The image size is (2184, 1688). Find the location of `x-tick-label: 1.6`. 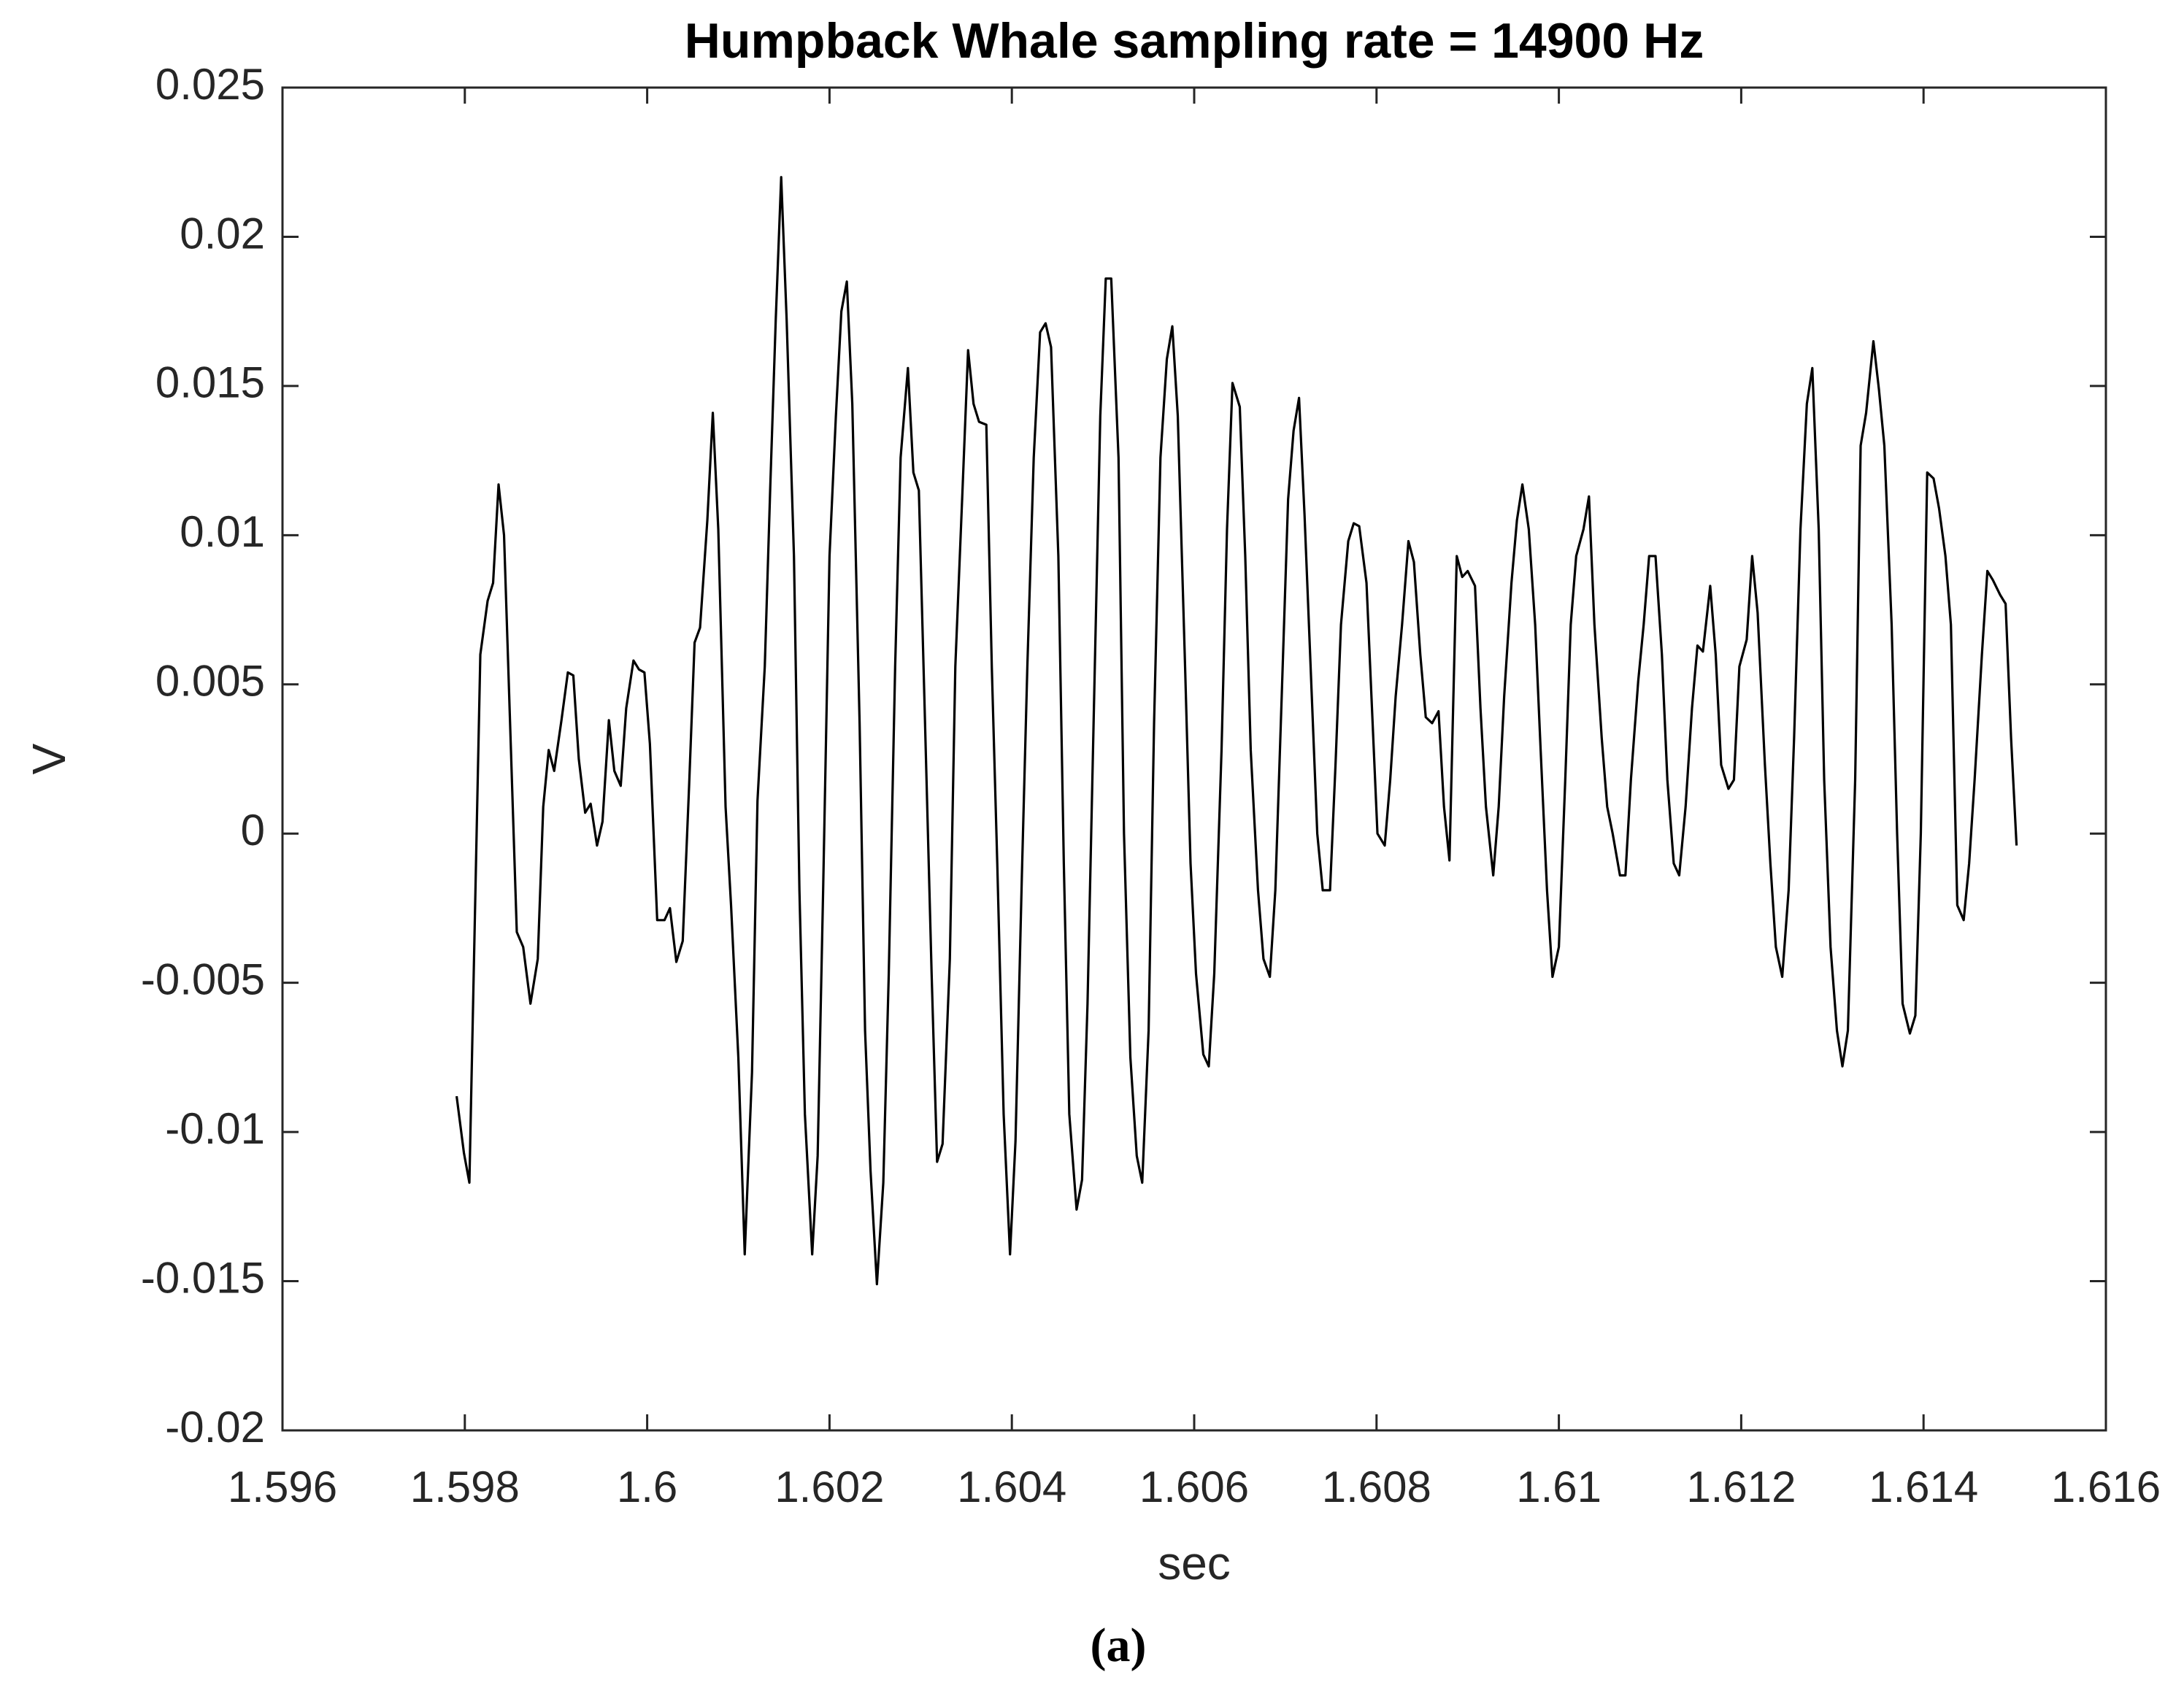

x-tick-label: 1.6 is located at coordinates (647, 1486).